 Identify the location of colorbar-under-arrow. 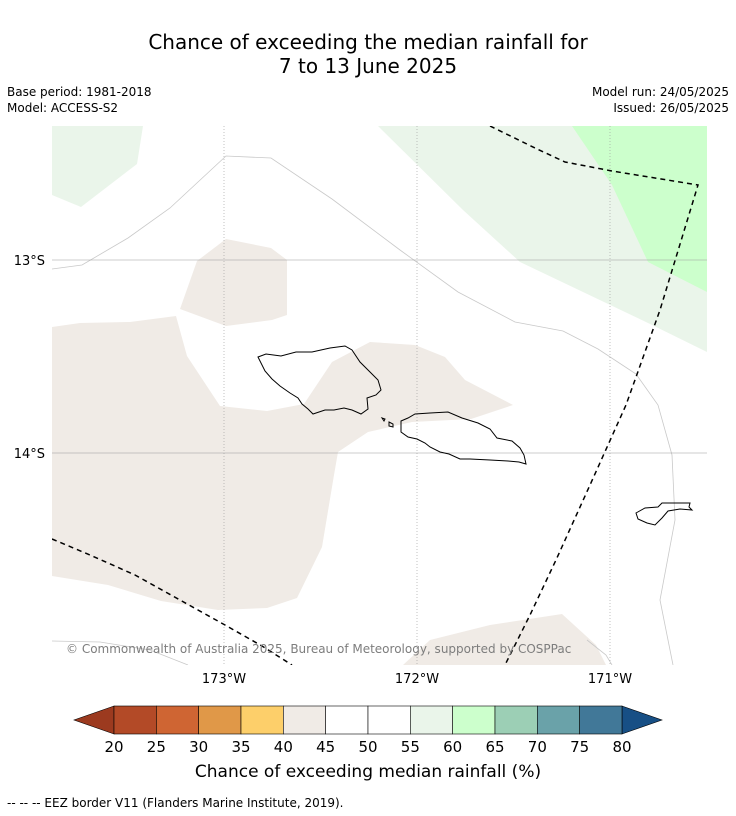
(94, 720).